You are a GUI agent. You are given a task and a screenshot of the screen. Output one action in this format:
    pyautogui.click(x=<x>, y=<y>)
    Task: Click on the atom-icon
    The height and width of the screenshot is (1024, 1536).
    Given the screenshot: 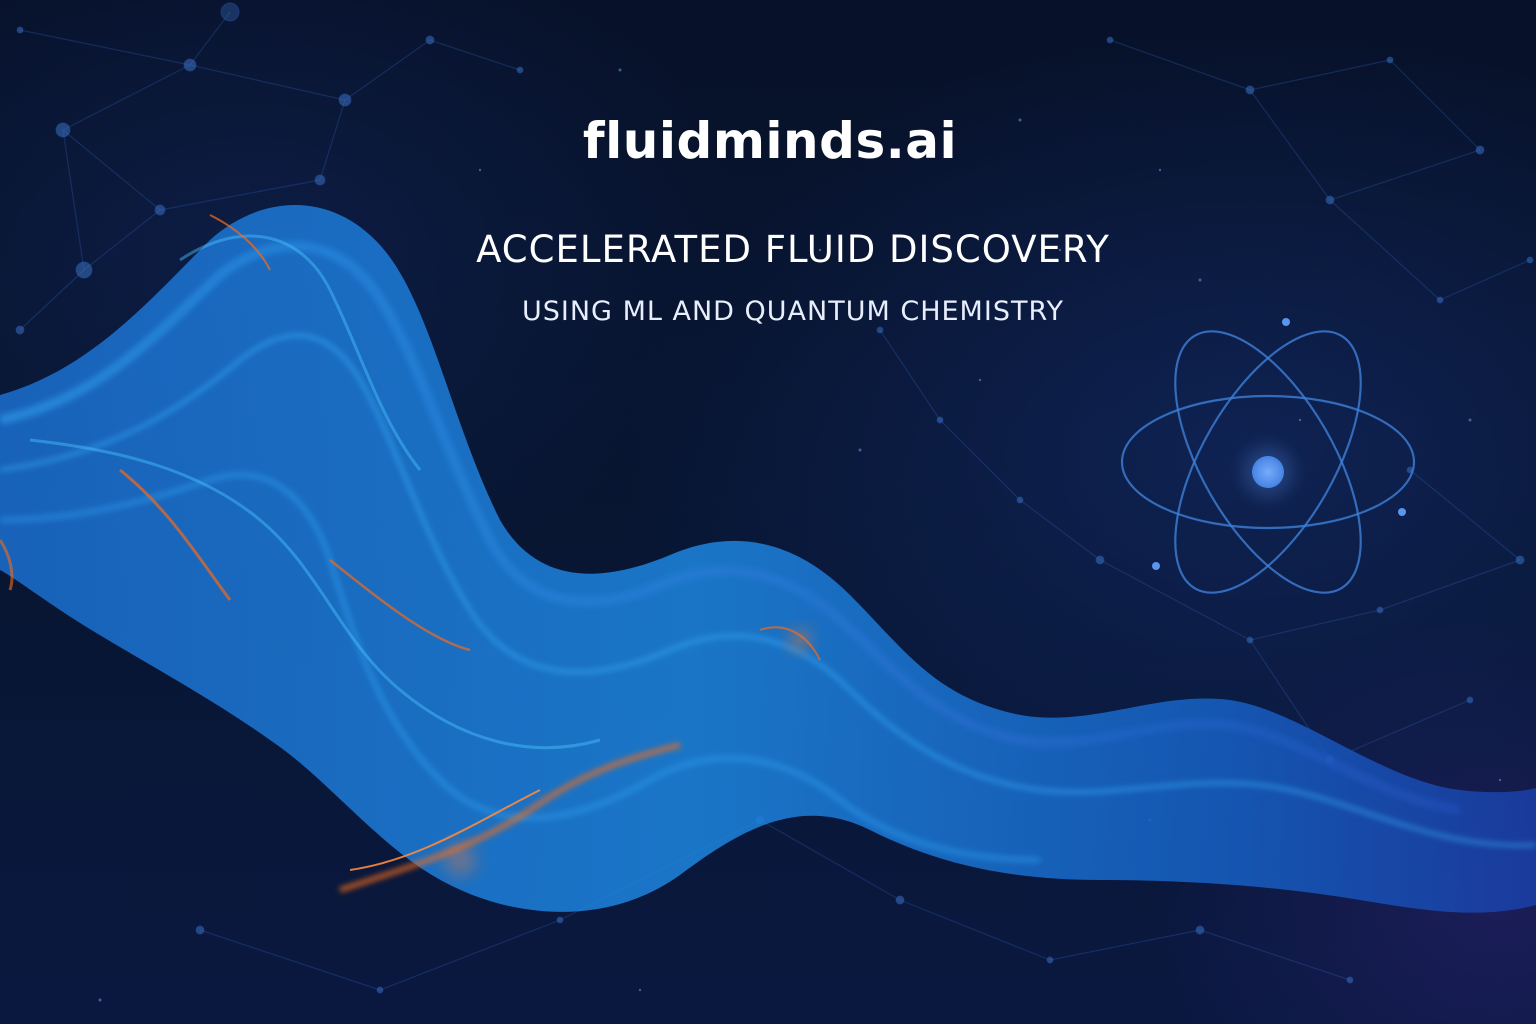 What is the action you would take?
    pyautogui.click(x=1268, y=456)
    